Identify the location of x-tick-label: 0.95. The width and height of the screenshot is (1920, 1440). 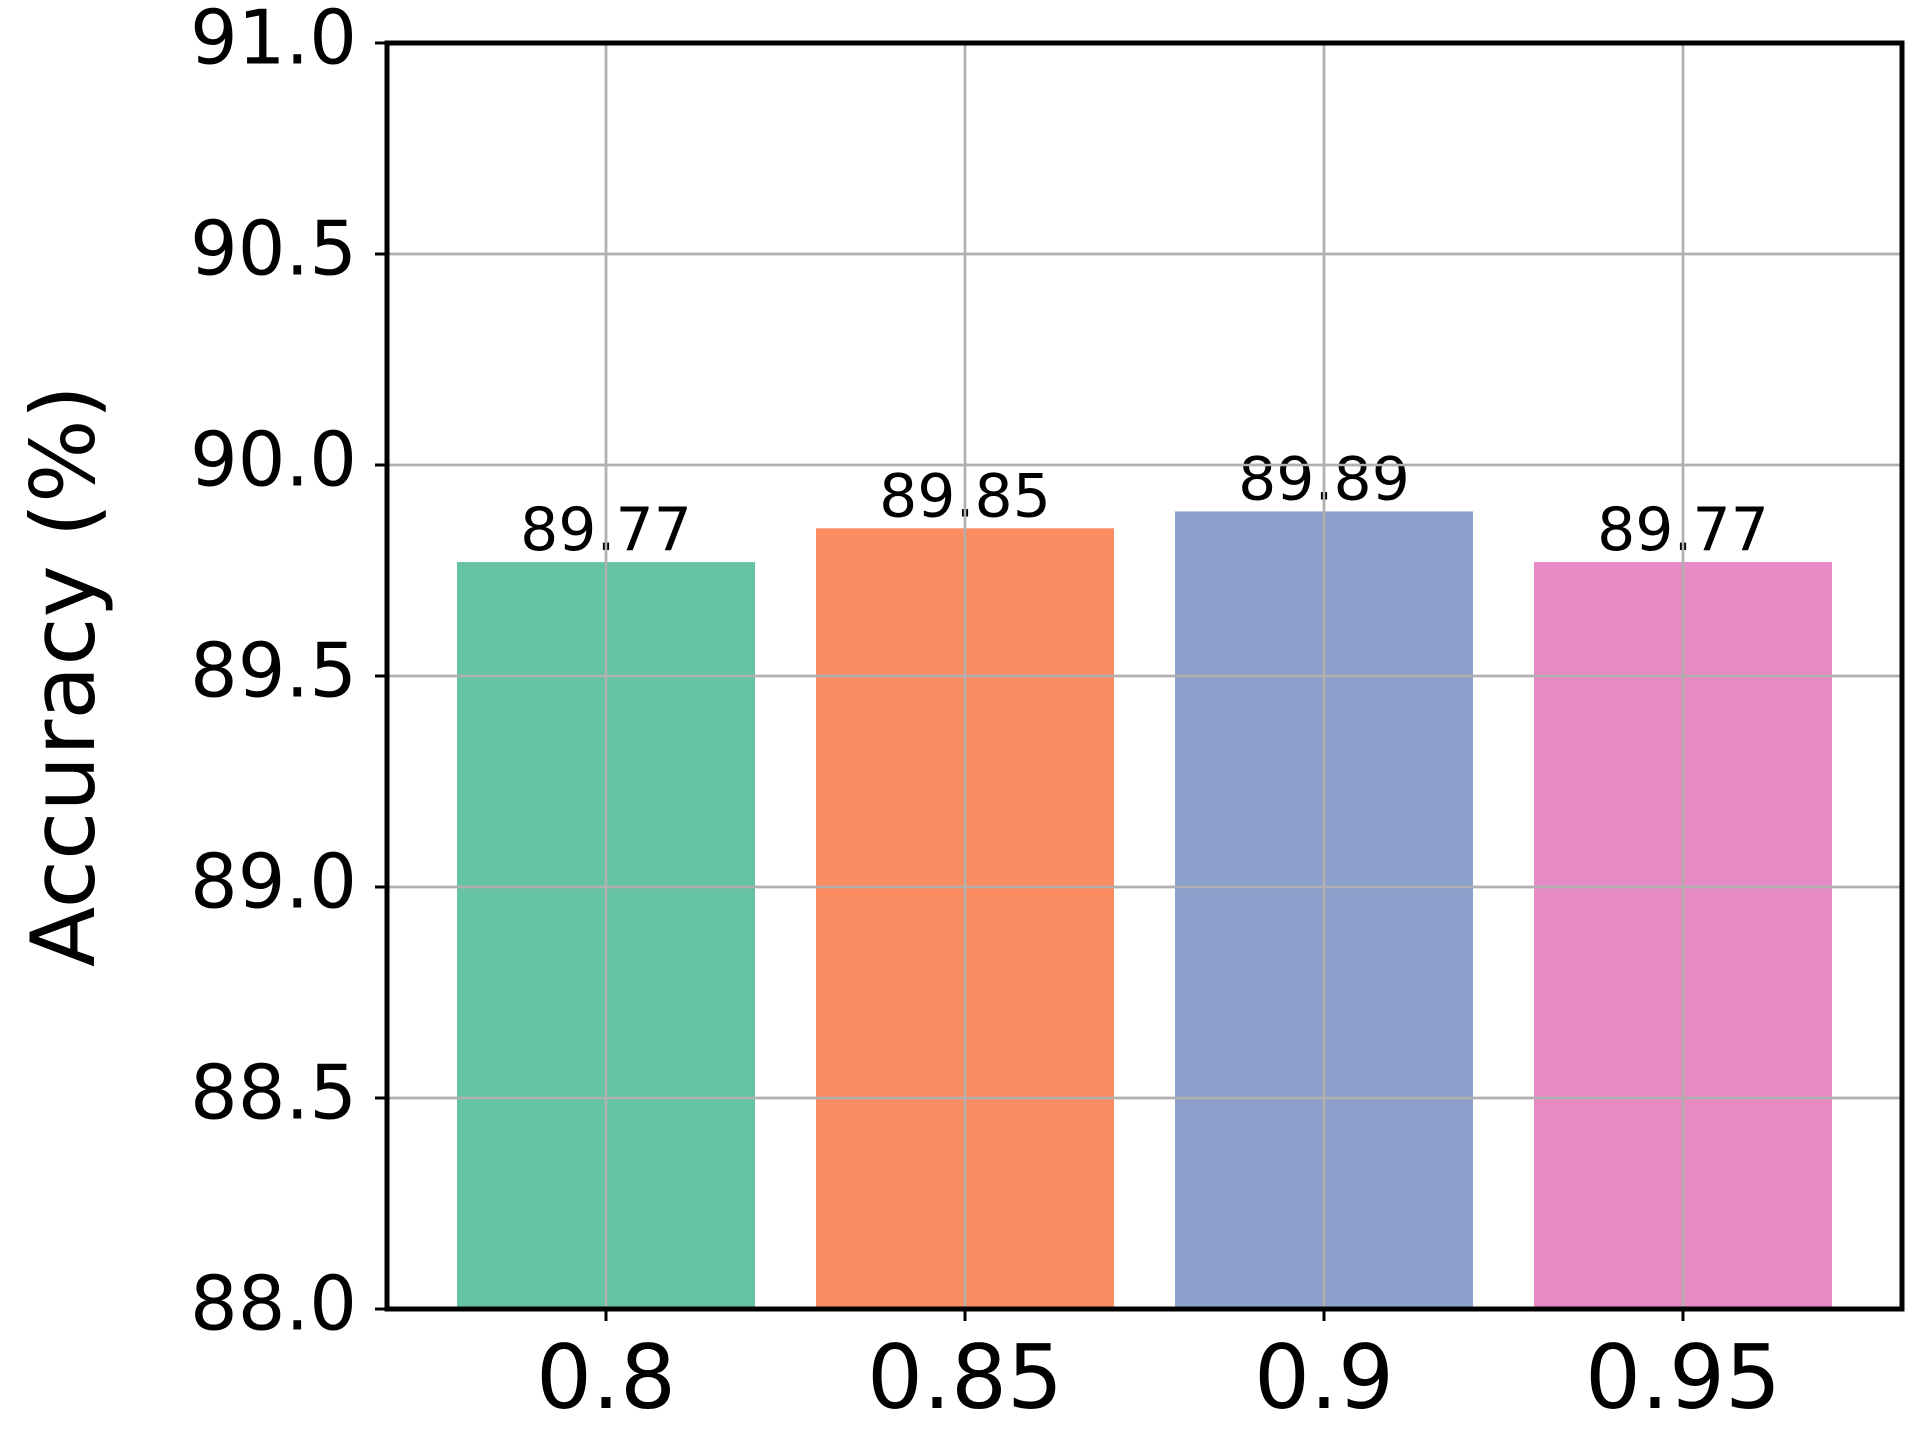
(1683, 1377).